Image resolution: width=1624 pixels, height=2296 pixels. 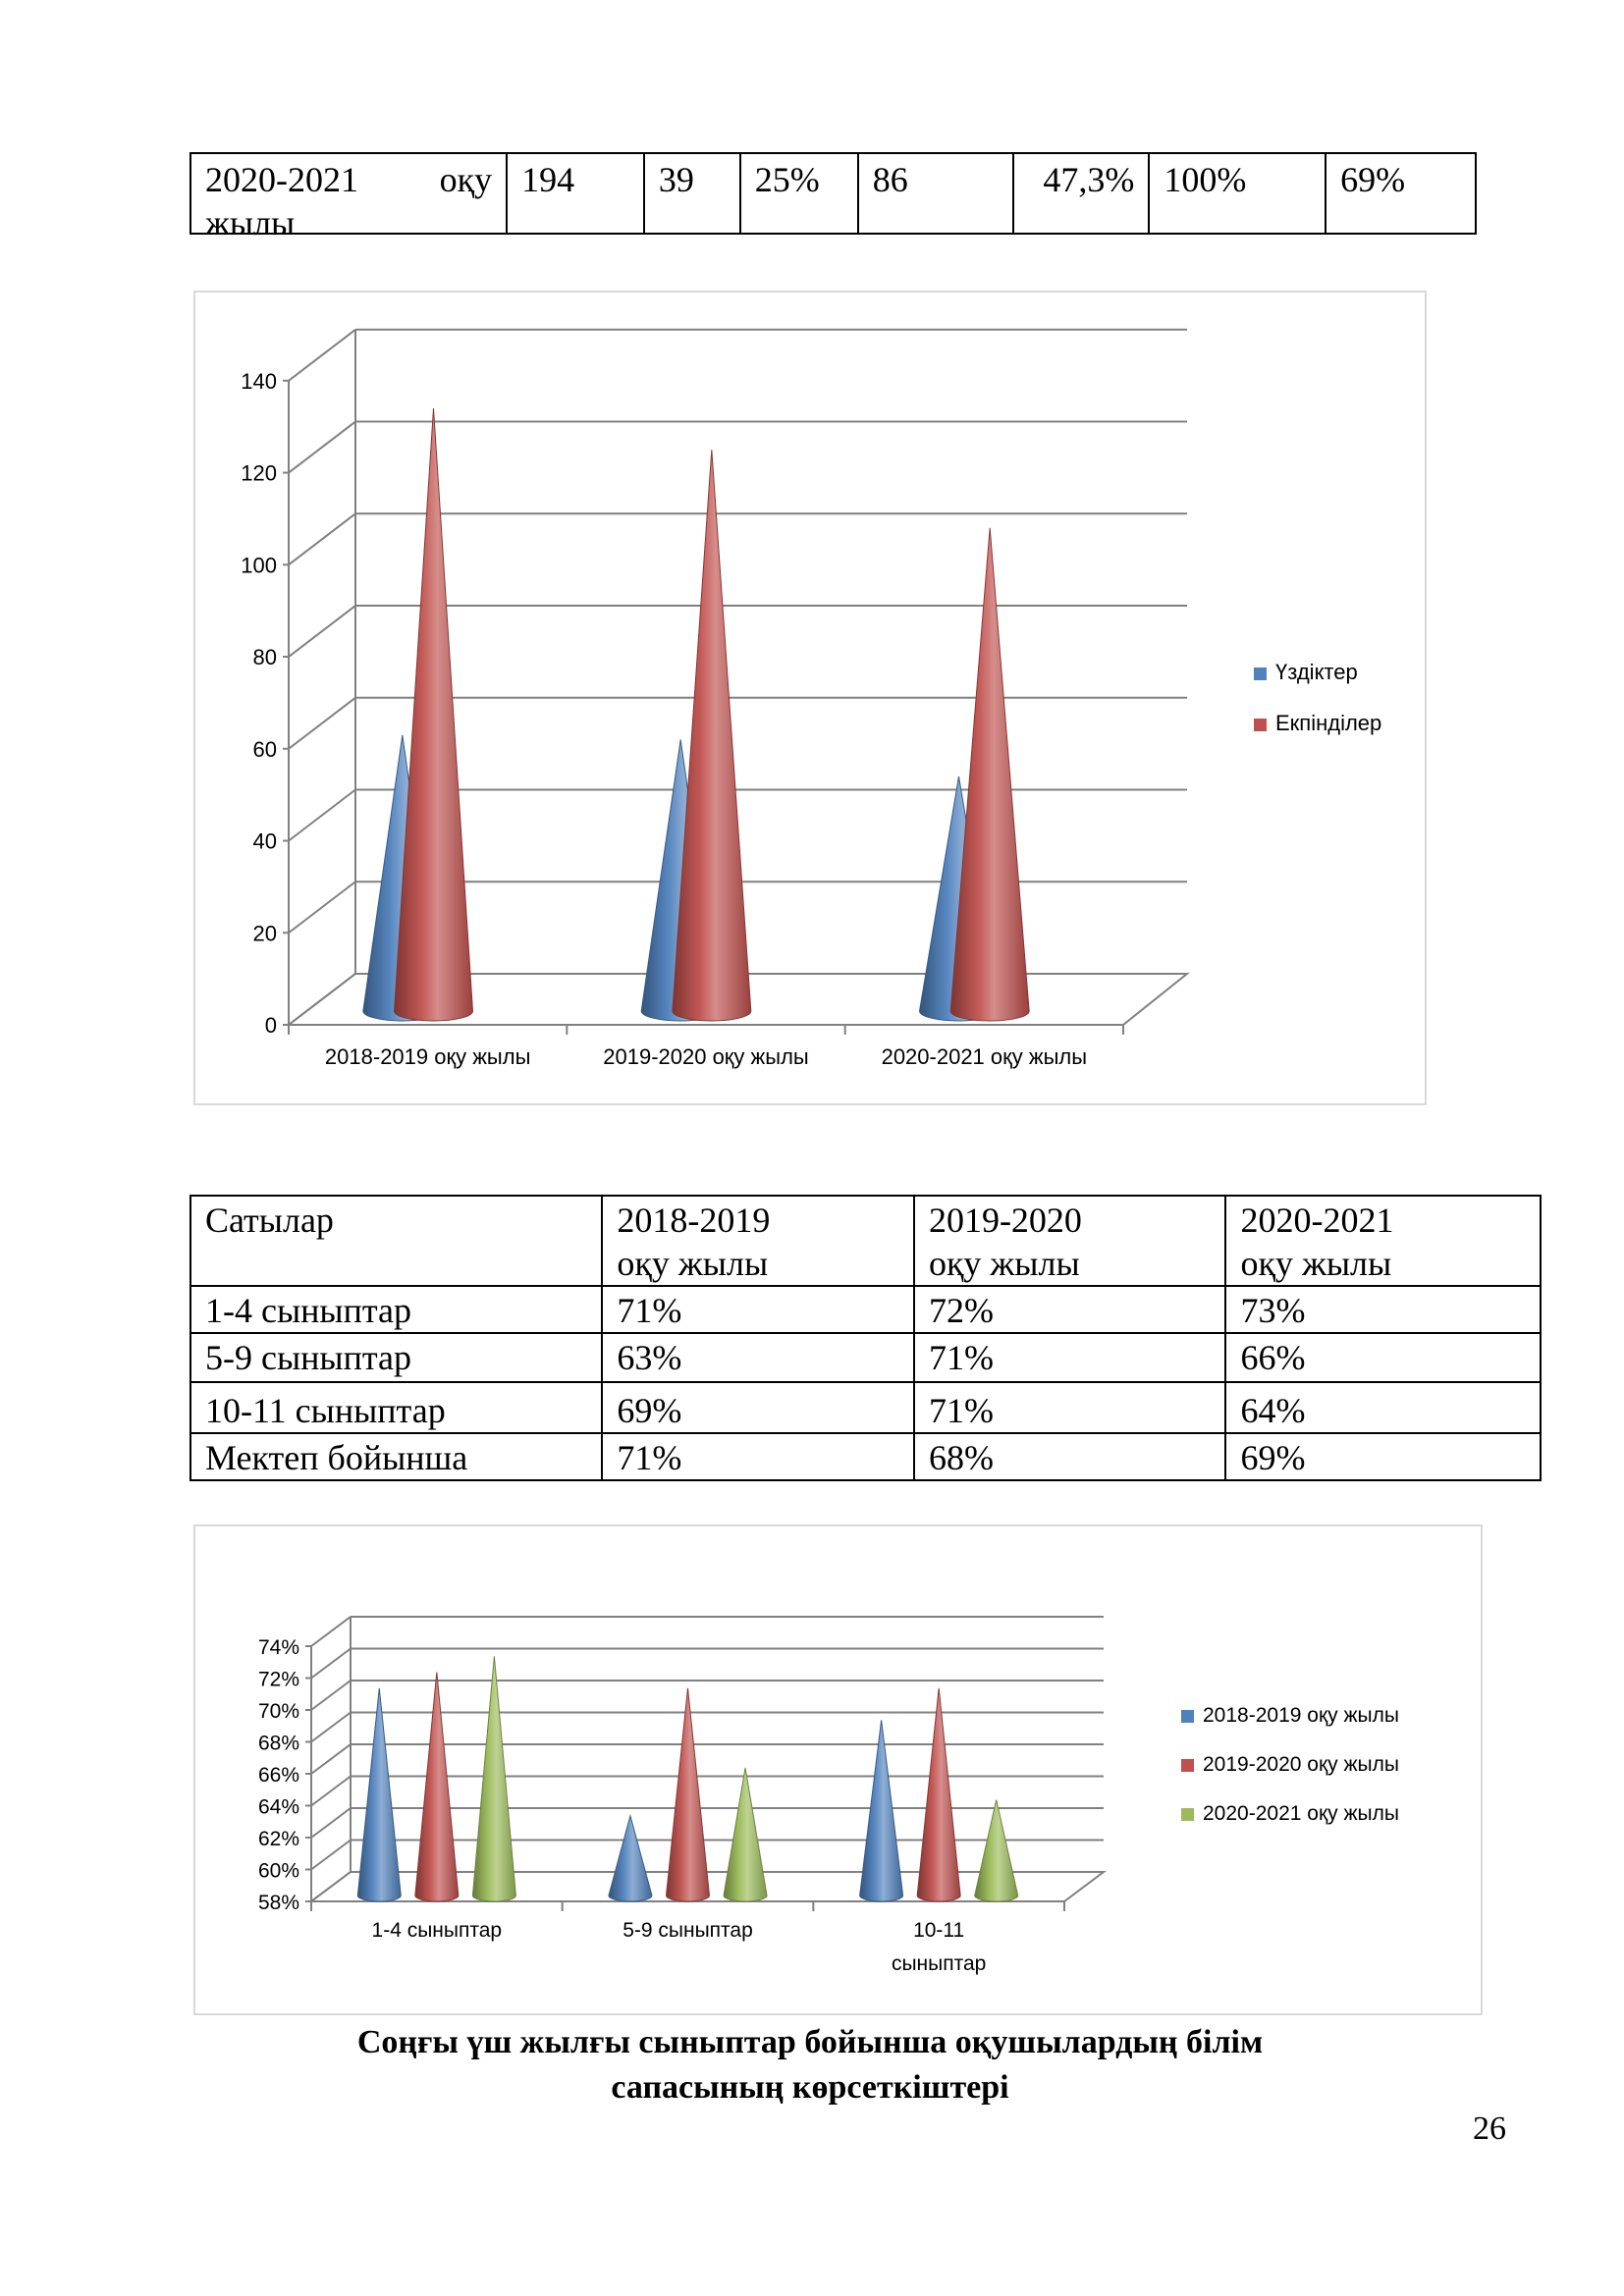 I want to click on y-tick-label: 120, so click(x=259, y=473).